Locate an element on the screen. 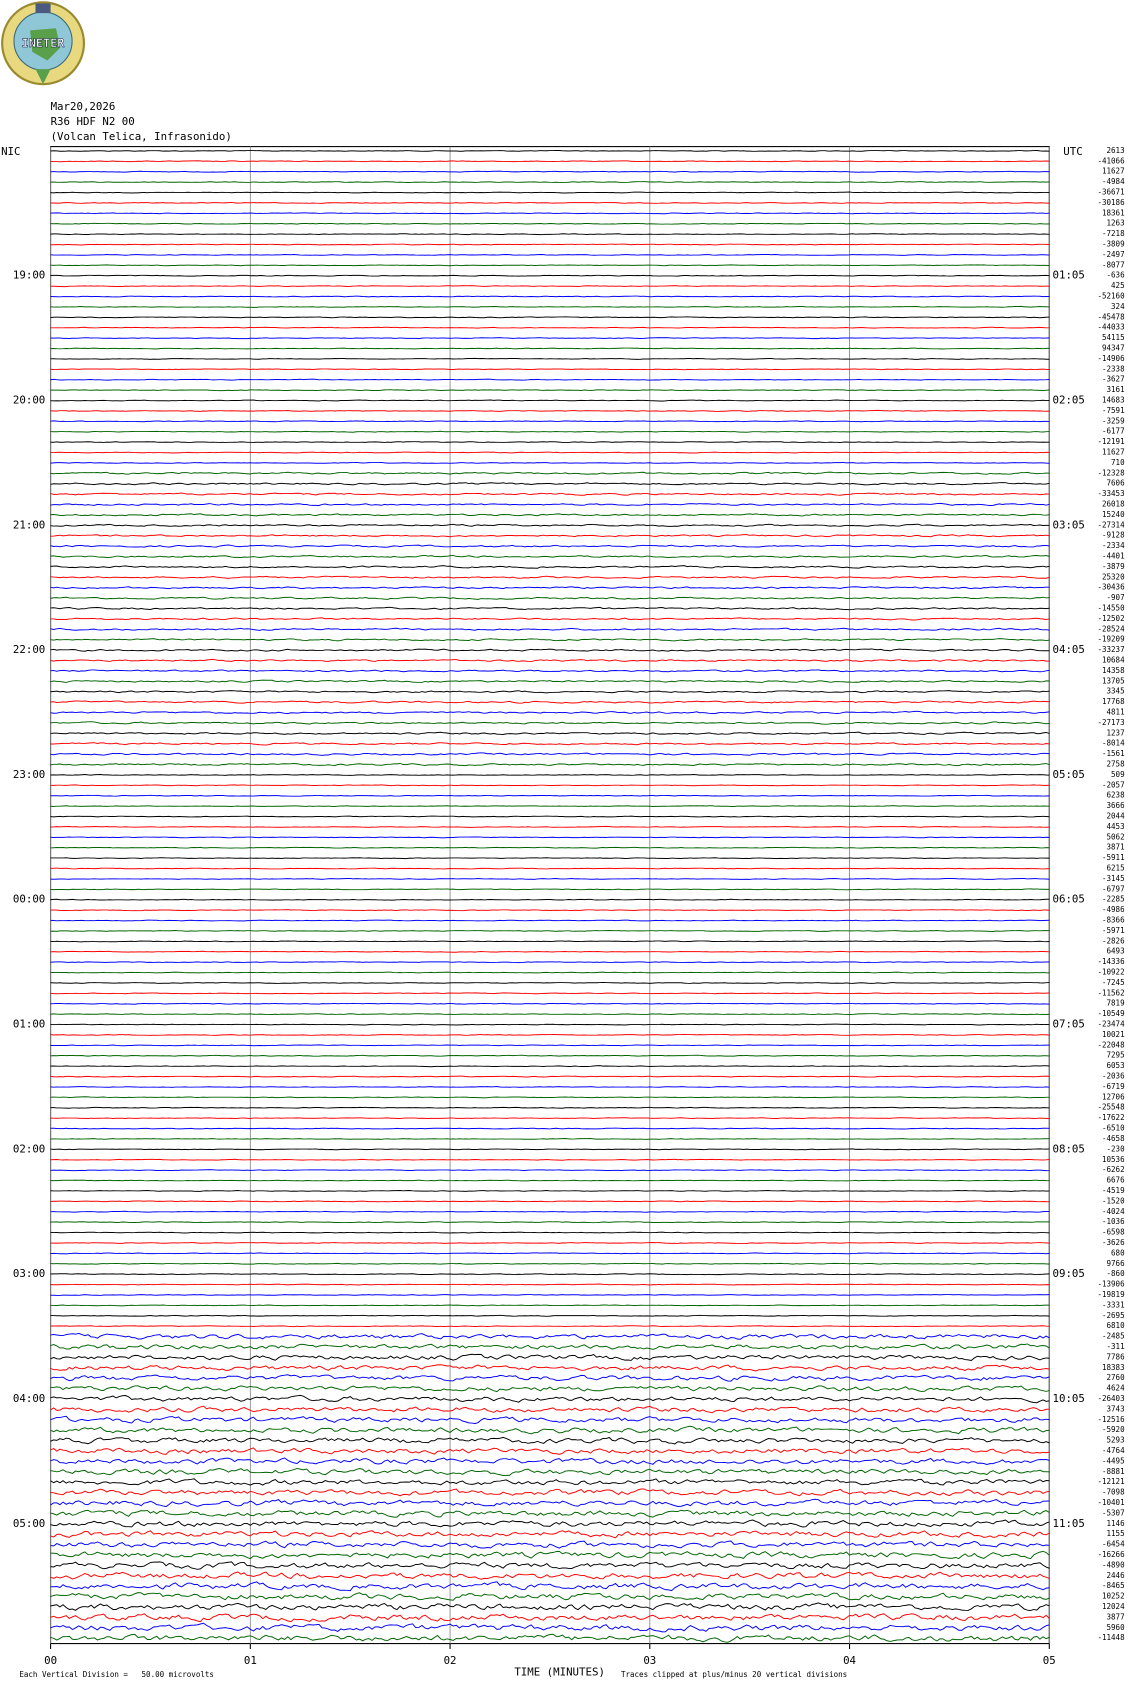 This screenshot has width=1130, height=1689. left-hour-label: 02:00 is located at coordinates (29, 1148).